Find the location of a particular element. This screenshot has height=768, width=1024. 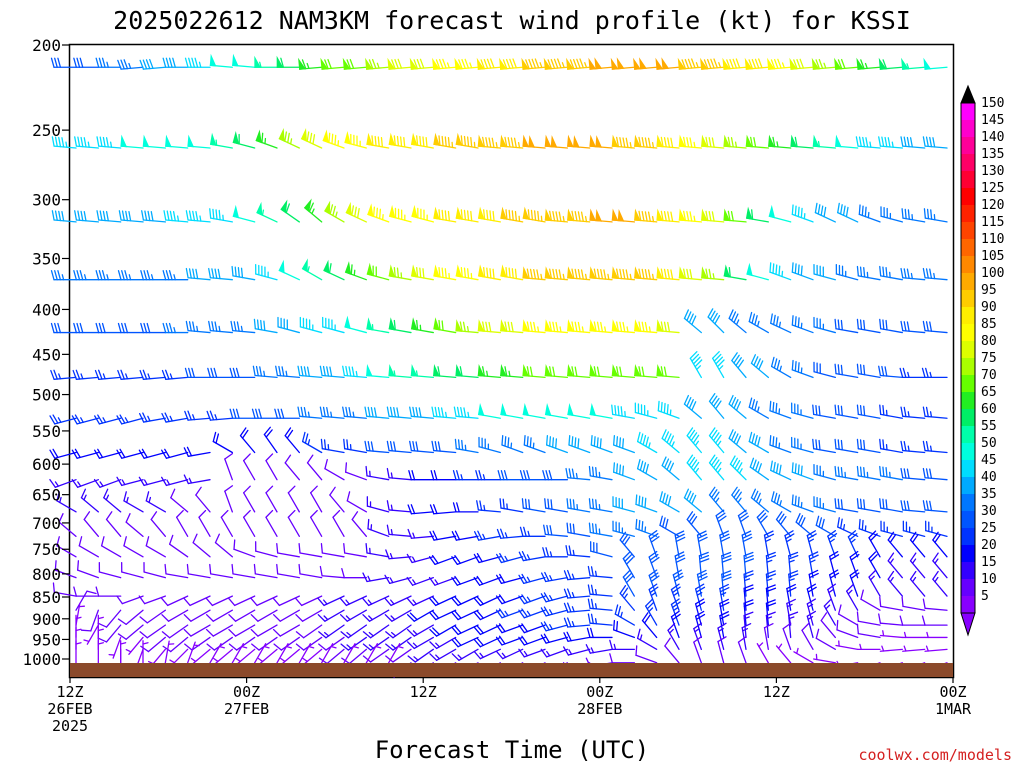

colorbar-label: 35 is located at coordinates (989, 494).